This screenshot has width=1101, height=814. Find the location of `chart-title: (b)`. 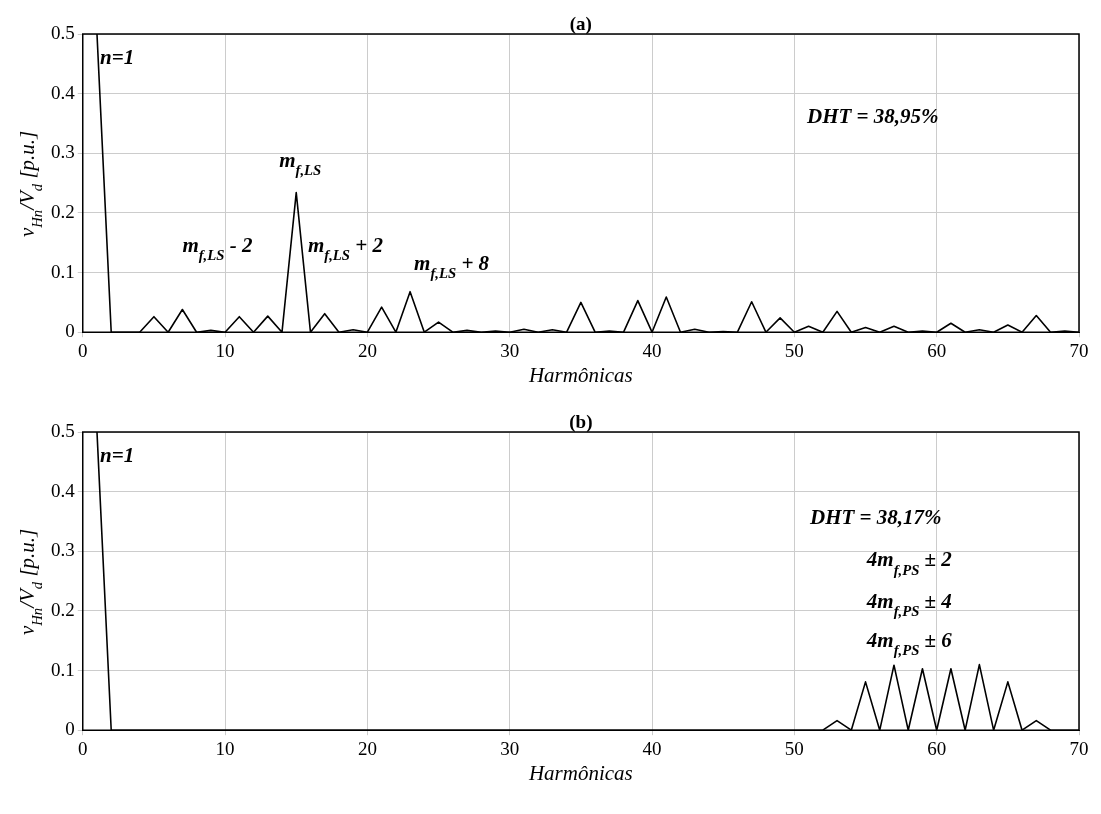

chart-title: (b) is located at coordinates (581, 422).